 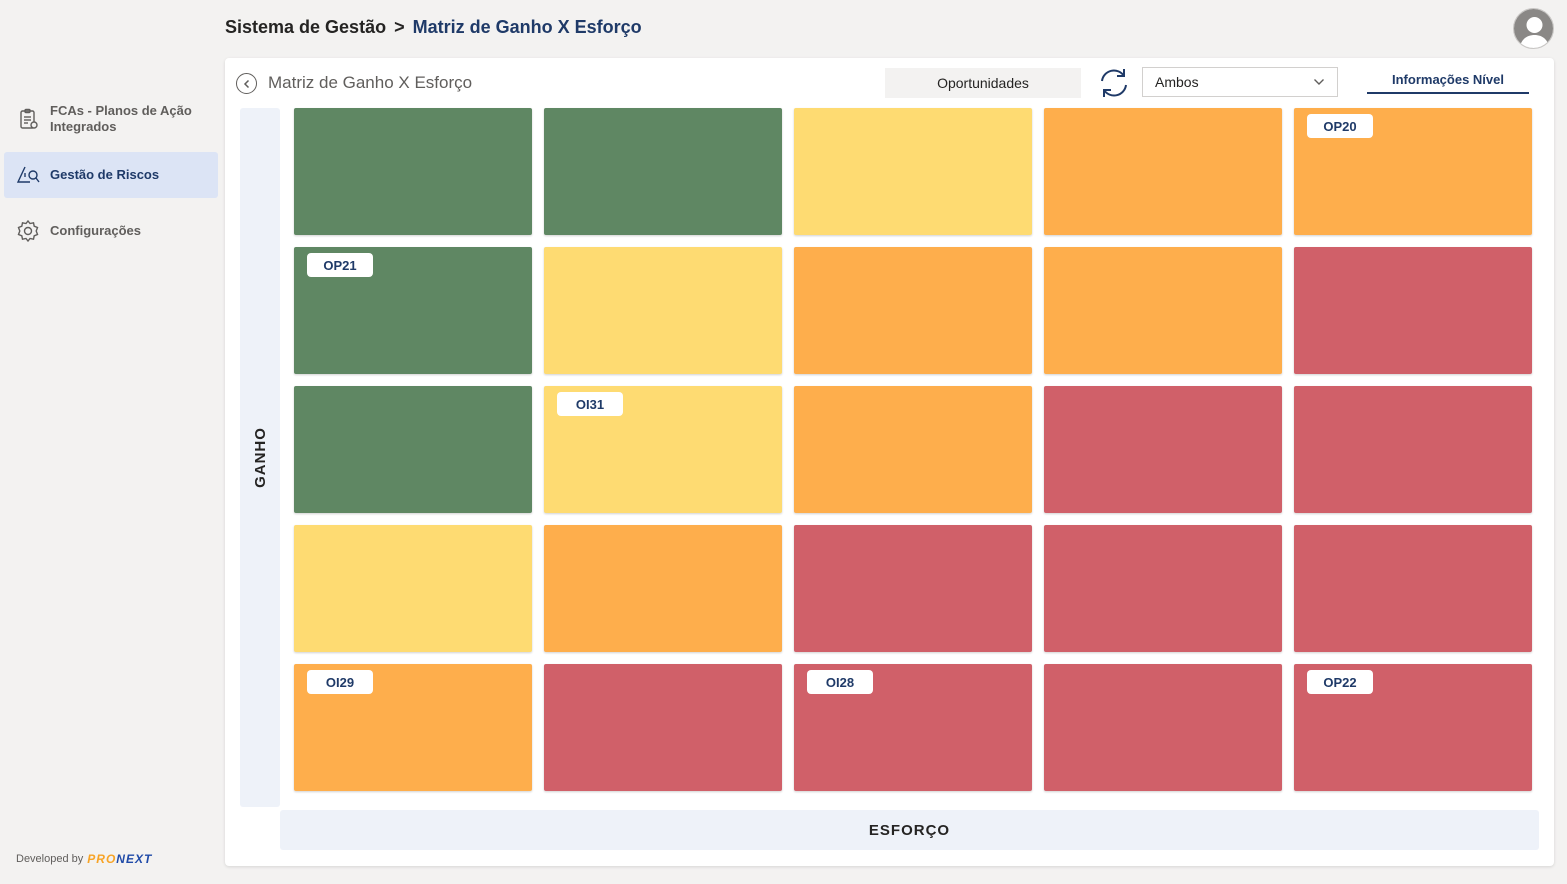 I want to click on chevron-left-icon, so click(x=246, y=83).